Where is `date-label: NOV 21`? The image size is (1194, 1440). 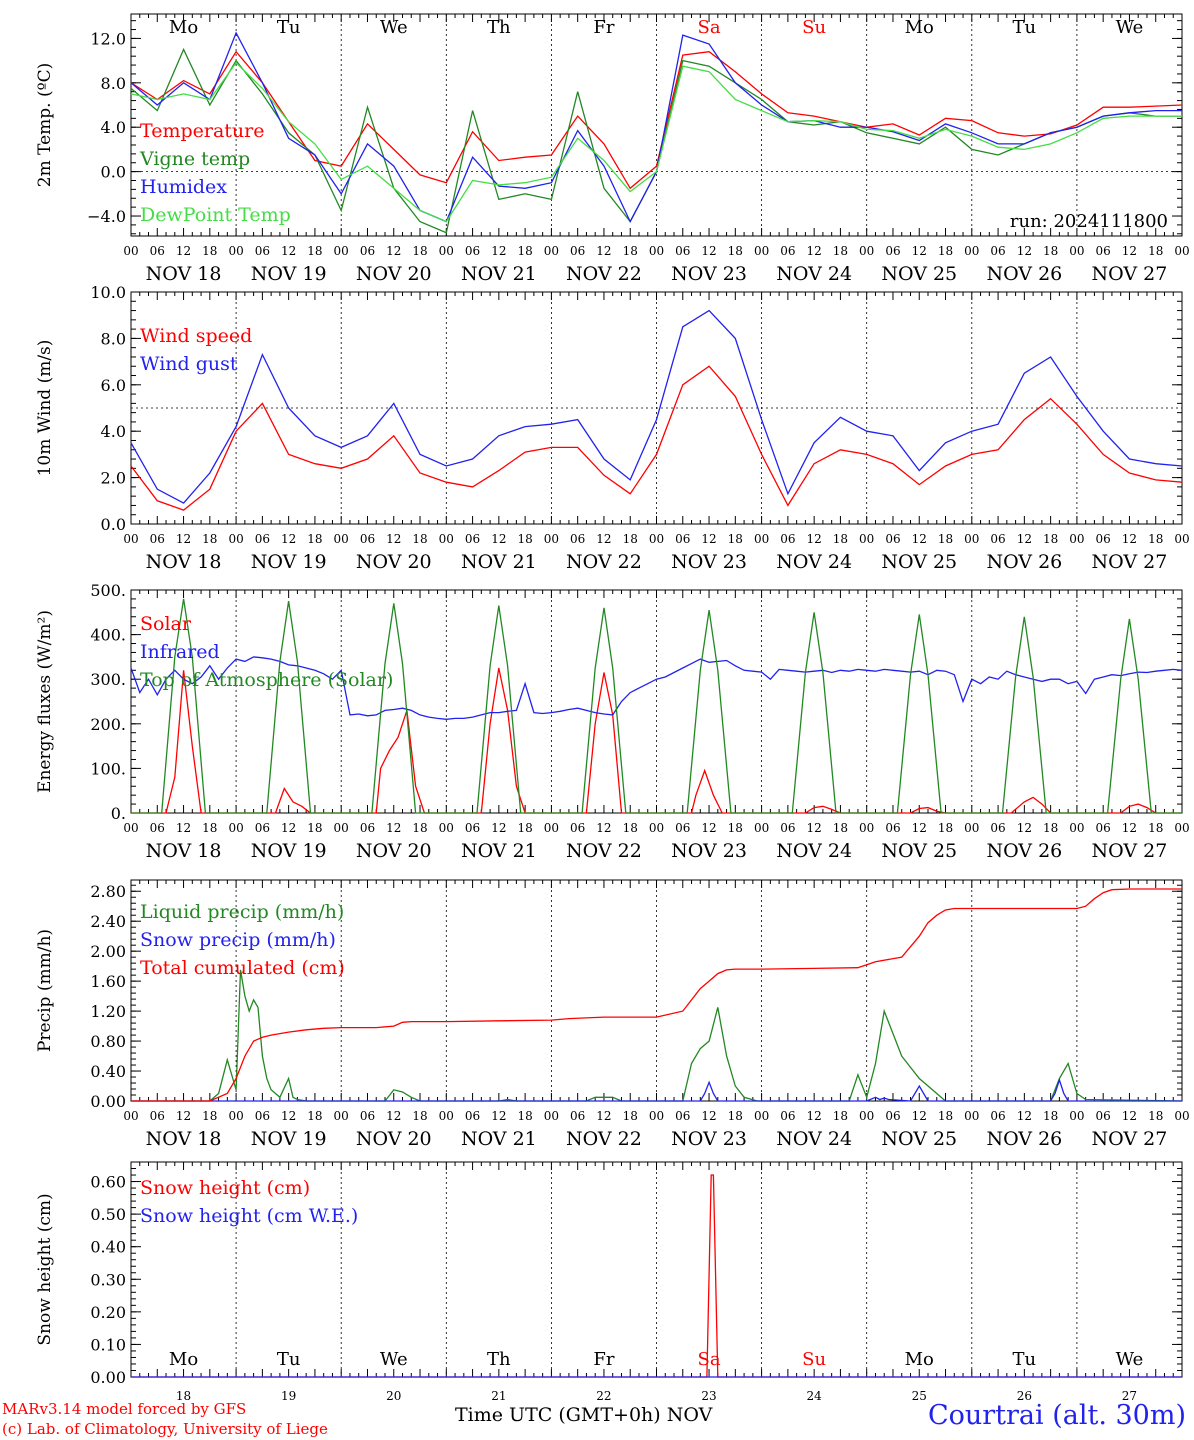 date-label: NOV 21 is located at coordinates (499, 562).